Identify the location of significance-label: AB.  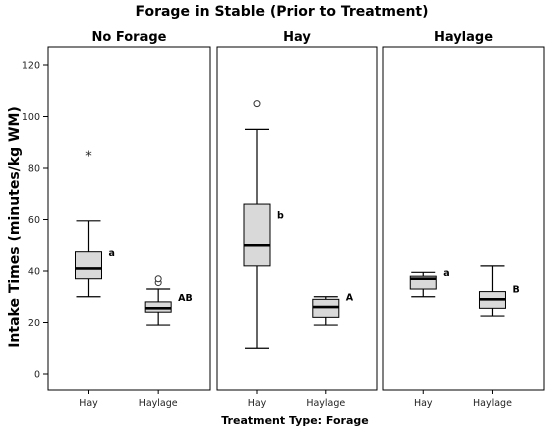
(185, 298).